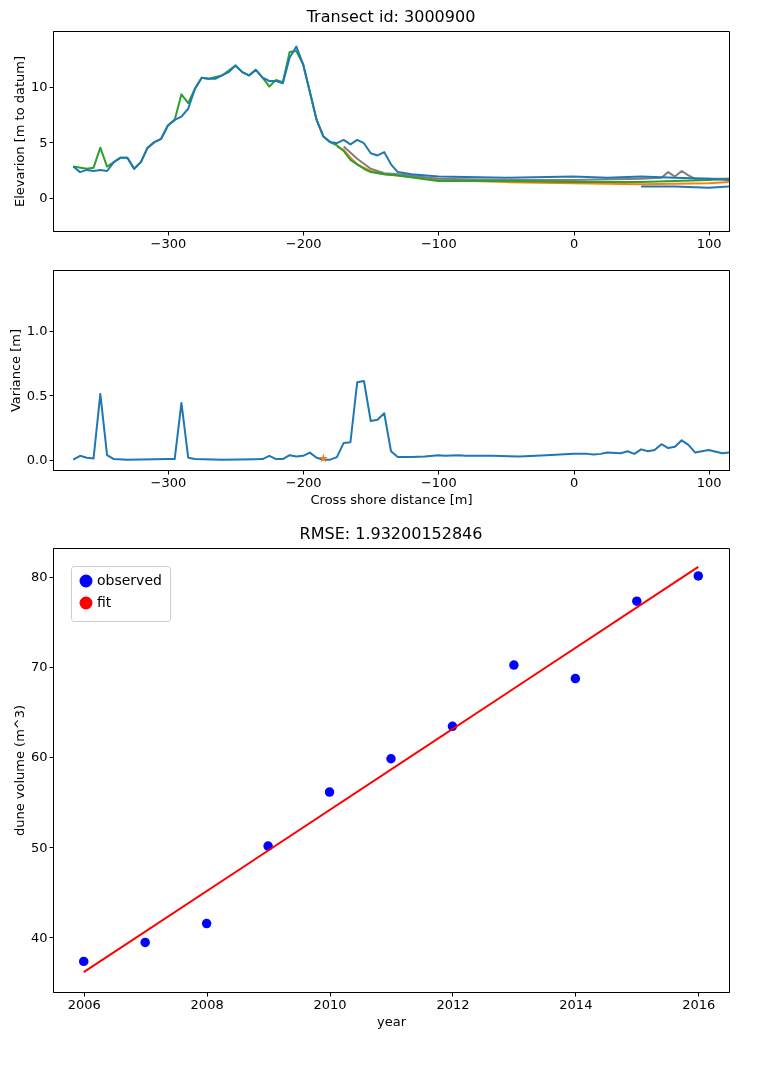  I want to click on x-tick-label: 2010, so click(330, 1004).